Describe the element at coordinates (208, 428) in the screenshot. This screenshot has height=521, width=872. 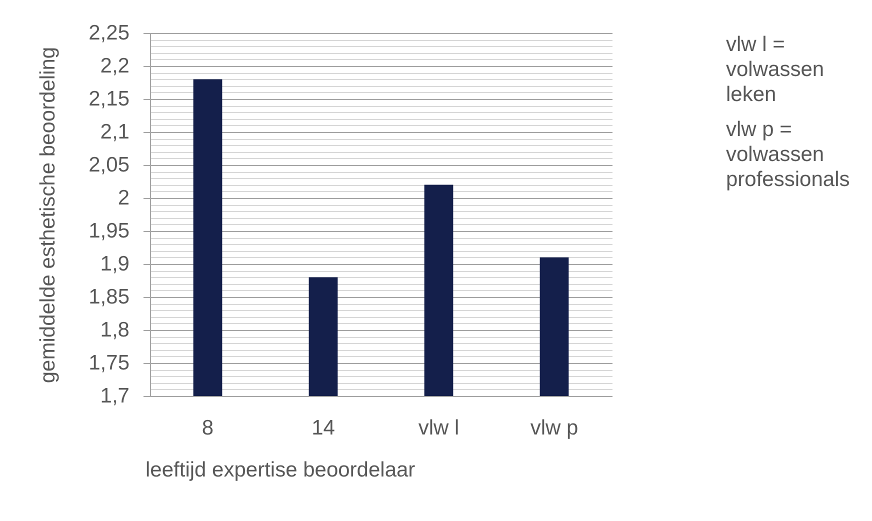
I see `x-tick-label: 8` at that location.